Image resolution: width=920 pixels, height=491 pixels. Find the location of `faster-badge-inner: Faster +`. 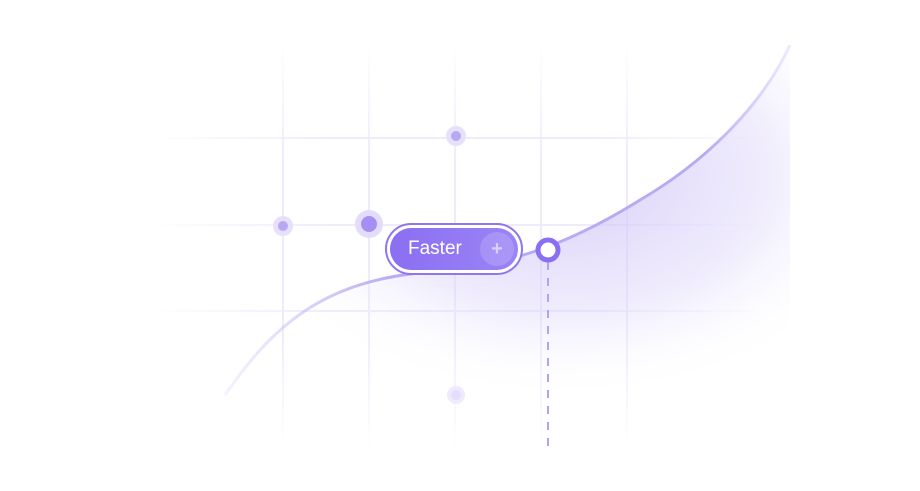

faster-badge-inner: Faster + is located at coordinates (454, 249).